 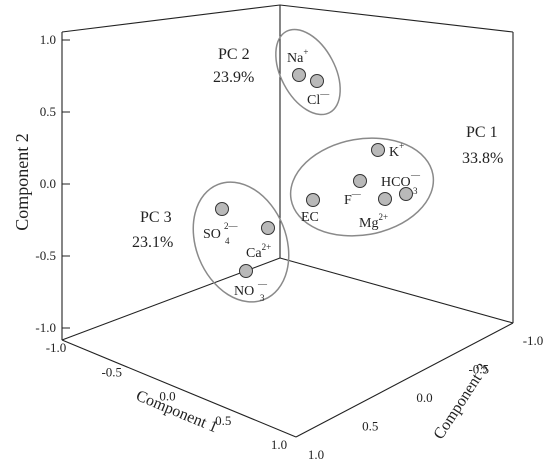 I want to click on pc1-ellipse, so click(x=362, y=187).